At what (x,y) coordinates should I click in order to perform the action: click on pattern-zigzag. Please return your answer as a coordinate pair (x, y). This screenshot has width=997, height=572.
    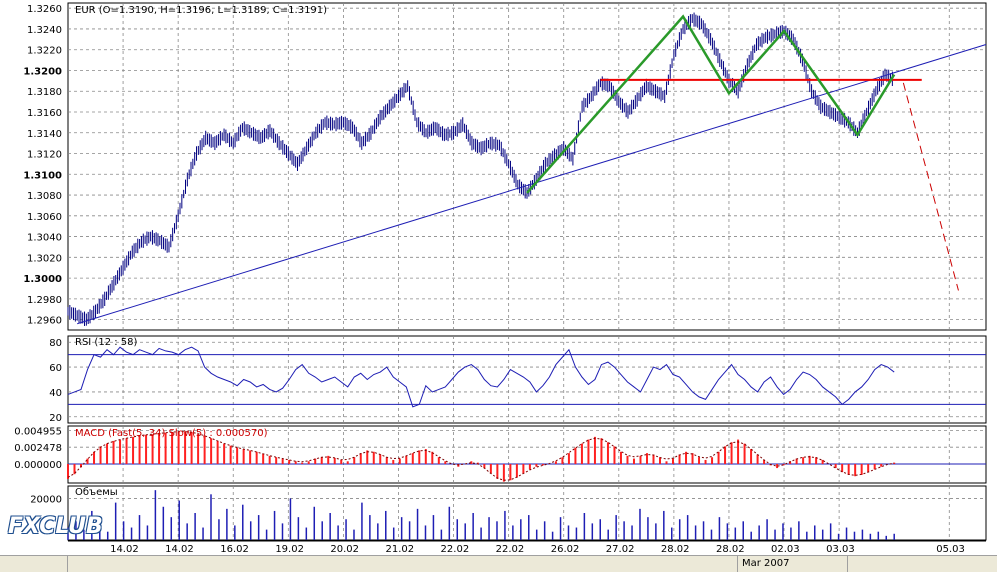
    Looking at the image, I should click on (711, 104).